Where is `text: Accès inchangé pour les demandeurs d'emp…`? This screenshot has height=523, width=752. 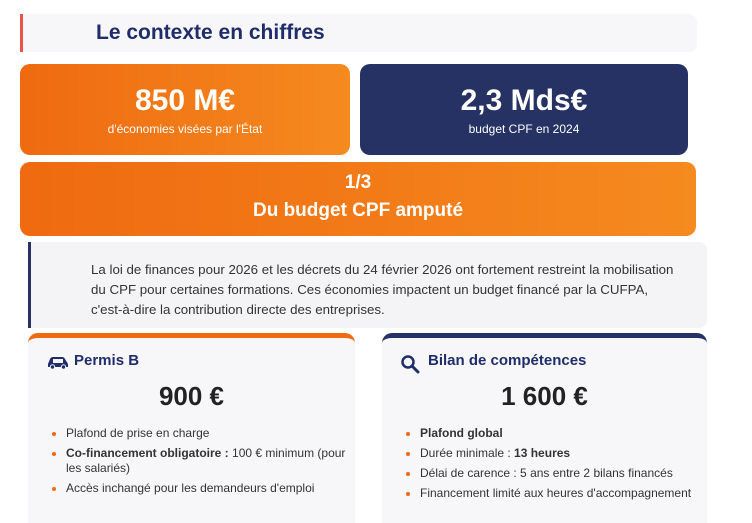
text: Accès inchangé pour les demandeurs d'emp… is located at coordinates (190, 488).